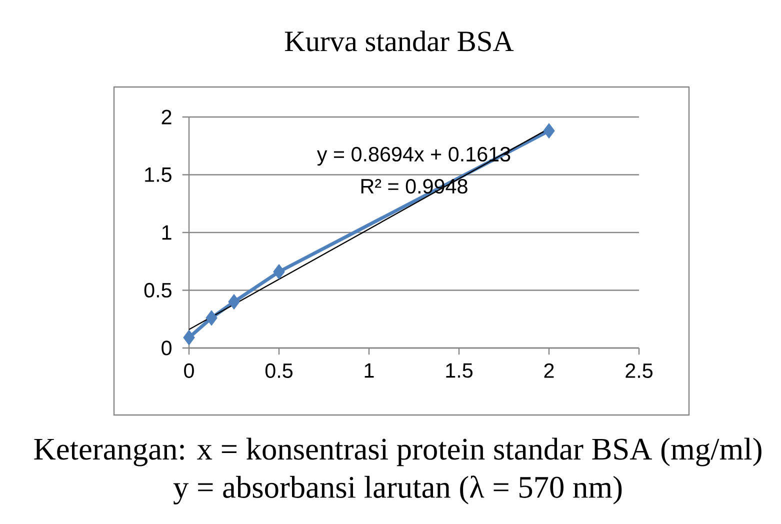  What do you see at coordinates (167, 348) in the screenshot?
I see `y-tick-label: 0` at bounding box center [167, 348].